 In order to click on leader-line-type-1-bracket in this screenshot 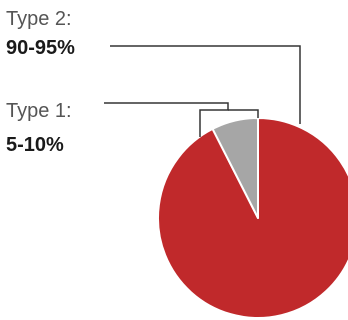, I will do `click(243, 113)`.